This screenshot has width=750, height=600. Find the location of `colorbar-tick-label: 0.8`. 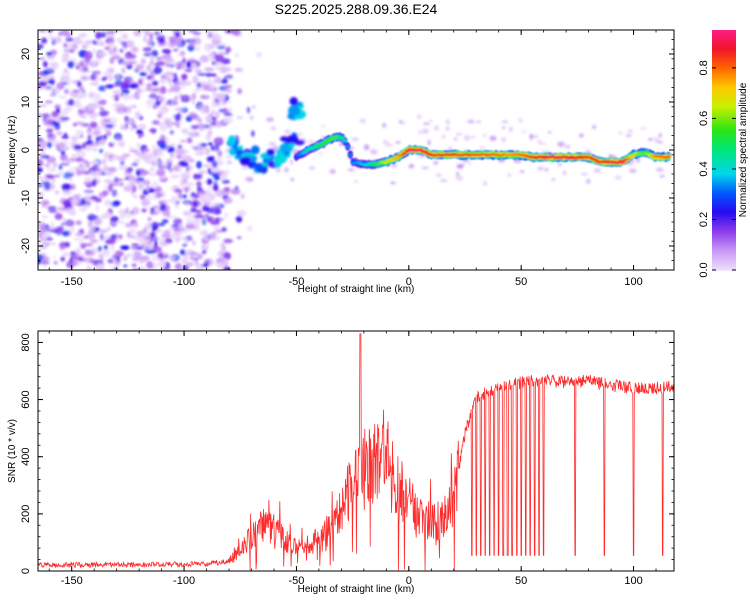

colorbar-tick-label: 0.8 is located at coordinates (704, 67).